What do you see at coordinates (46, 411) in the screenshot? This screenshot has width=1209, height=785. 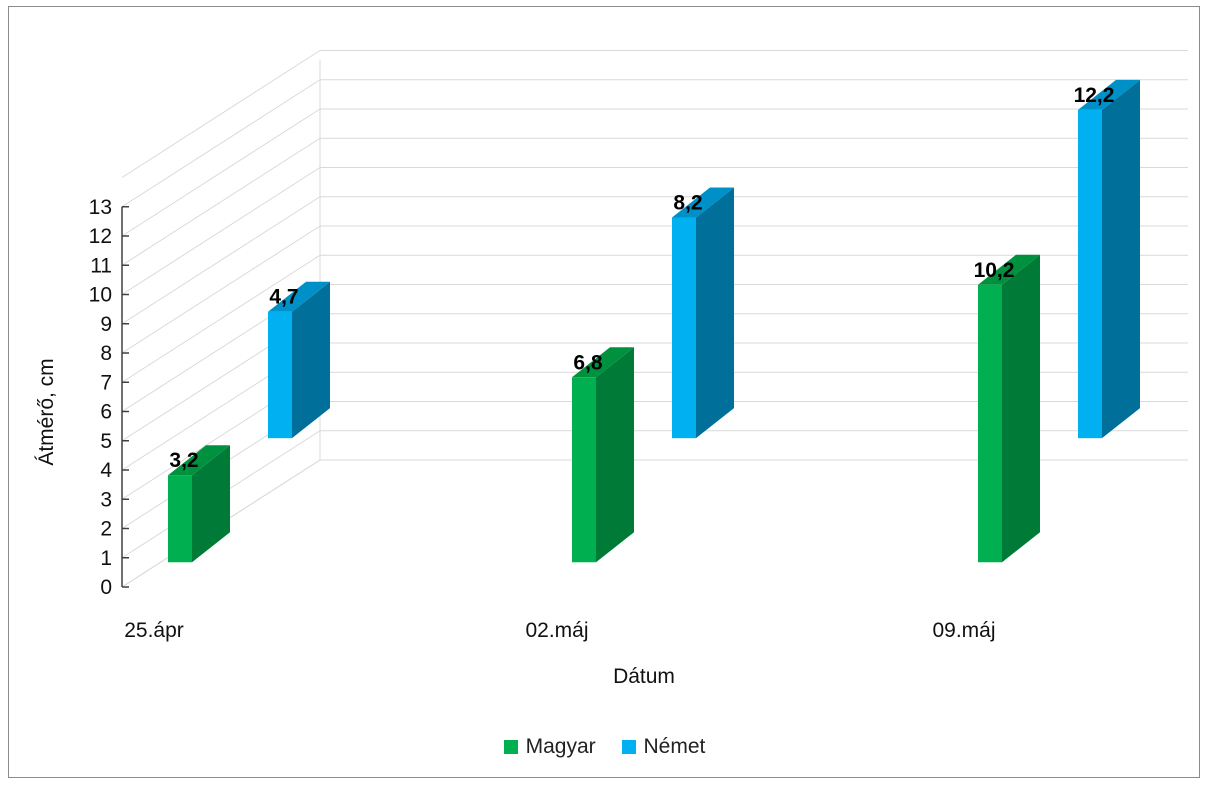 I see `y-axis-title: Átmérő, cm` at bounding box center [46, 411].